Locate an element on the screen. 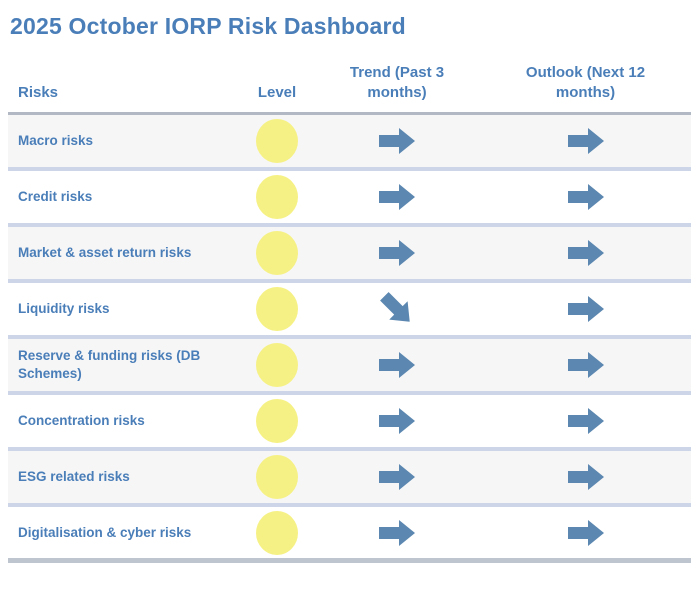  table-row-concentration-risks: Concentration risks is located at coordinates (349, 423).